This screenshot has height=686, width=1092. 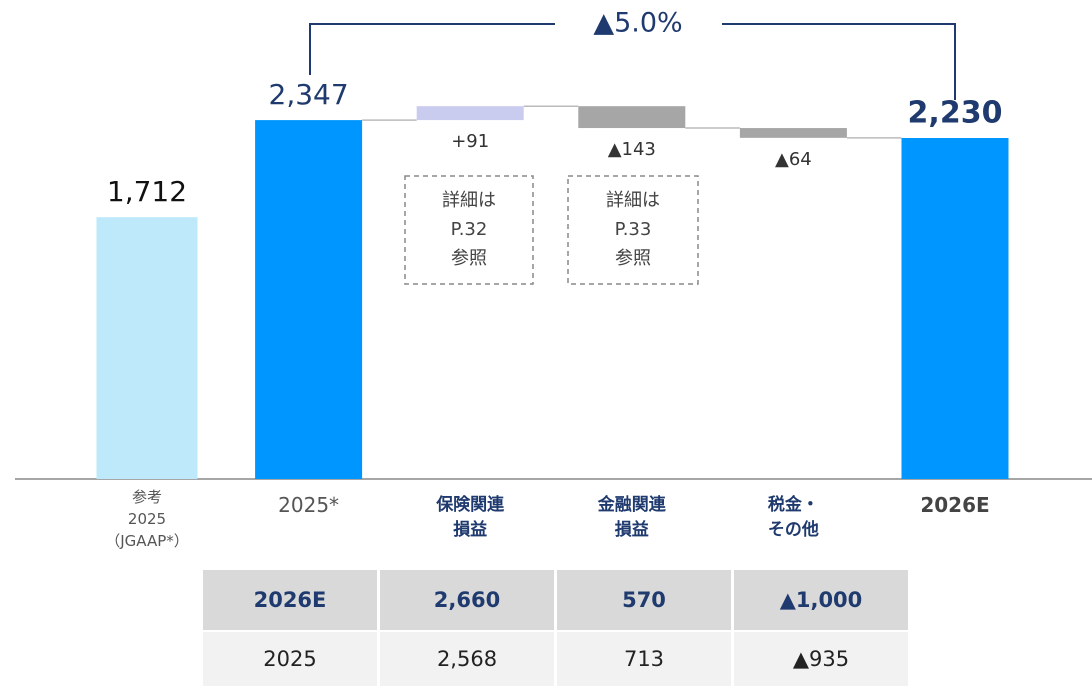 I want to click on table-cell: 570, so click(x=644, y=600).